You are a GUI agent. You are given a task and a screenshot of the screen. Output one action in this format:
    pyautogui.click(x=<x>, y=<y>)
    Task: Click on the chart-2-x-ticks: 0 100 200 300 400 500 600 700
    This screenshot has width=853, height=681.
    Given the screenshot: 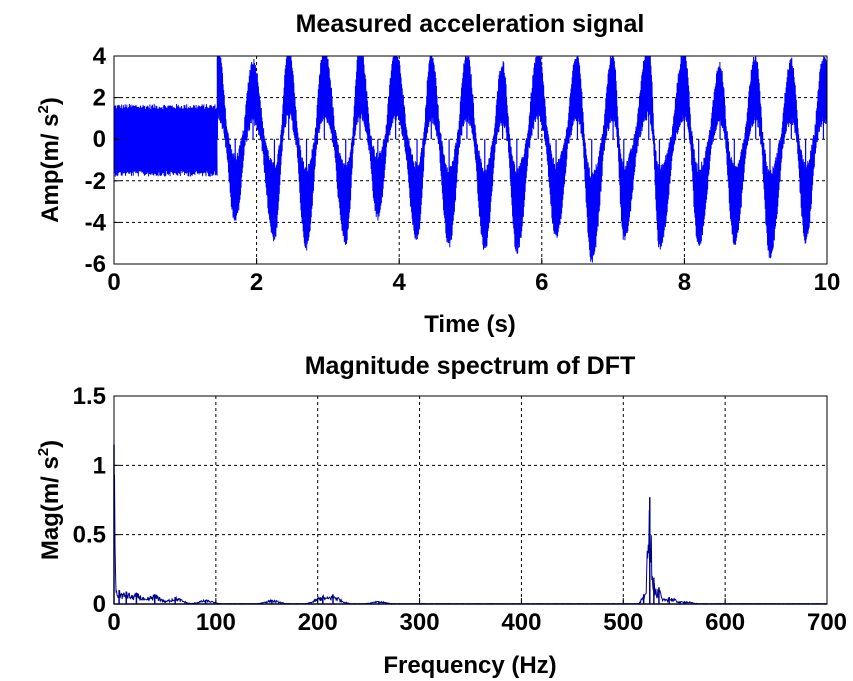 What is the action you would take?
    pyautogui.click(x=477, y=617)
    